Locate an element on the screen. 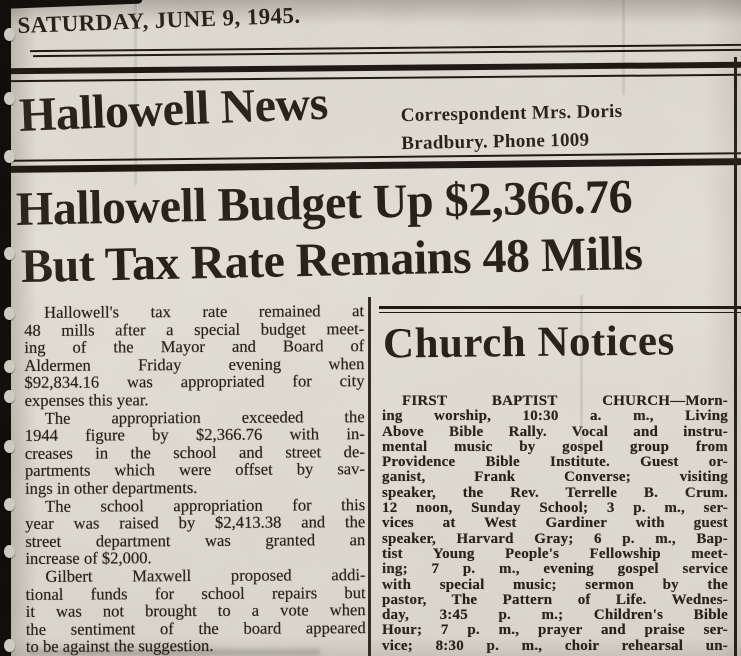 The width and height of the screenshot is (741, 656). text-line: street department was granted an is located at coordinates (195, 540).